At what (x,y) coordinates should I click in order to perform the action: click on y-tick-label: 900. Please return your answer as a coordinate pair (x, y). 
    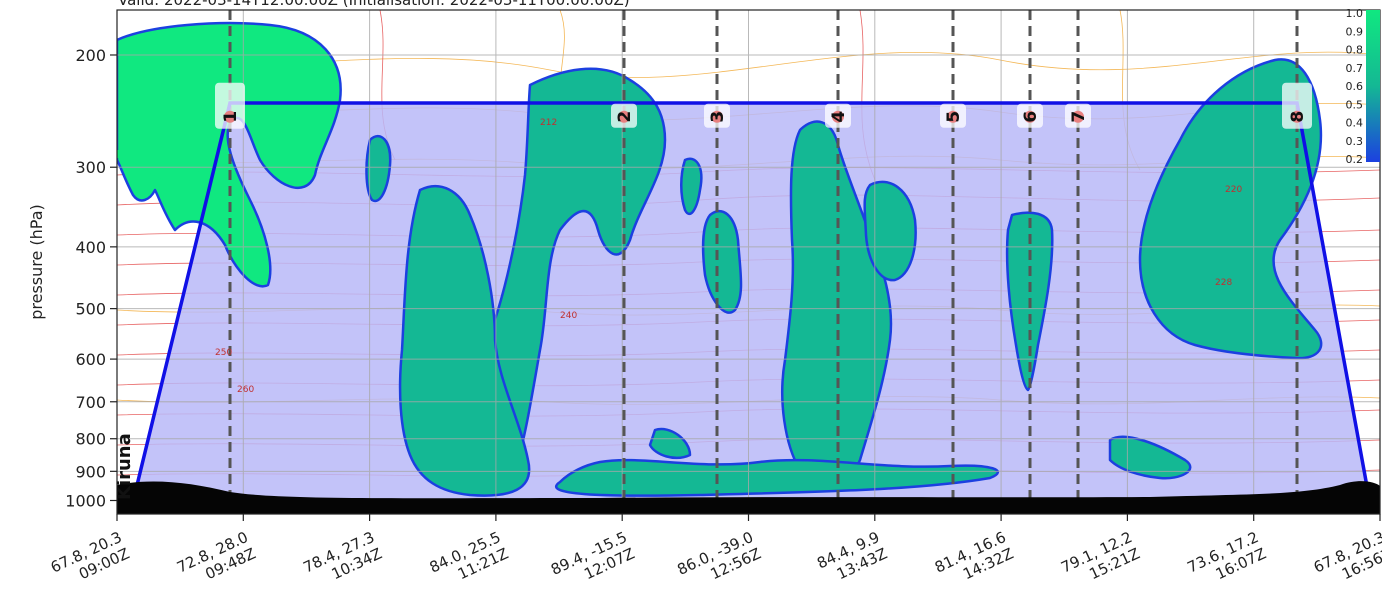
    Looking at the image, I should click on (90, 471).